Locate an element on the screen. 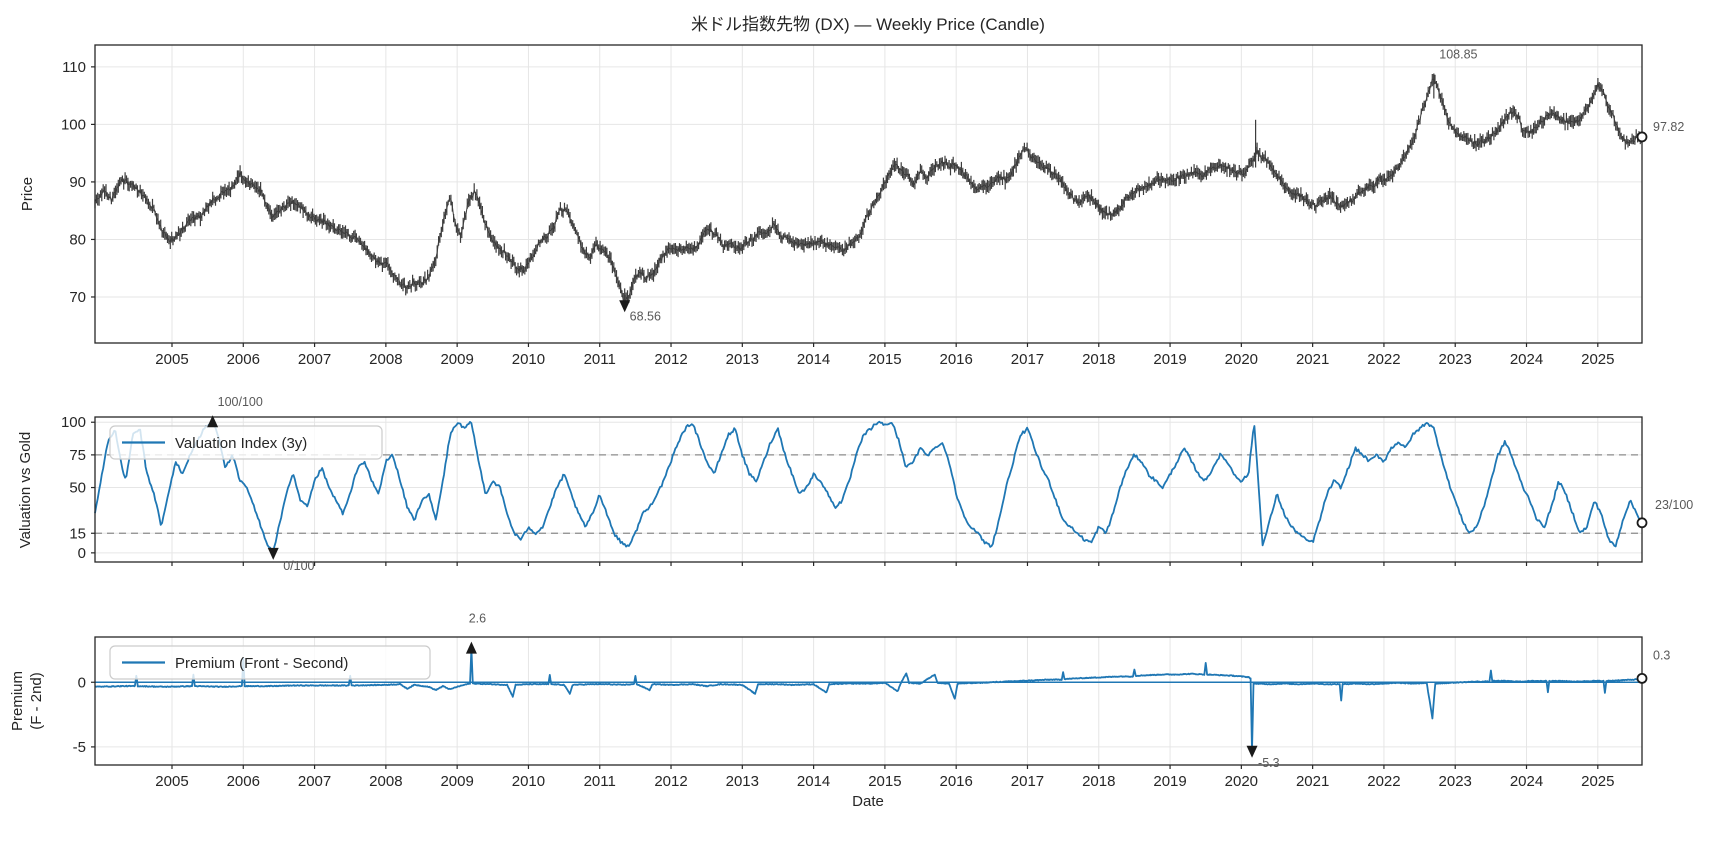 This screenshot has width=1728, height=849. valuation-series-line is located at coordinates (868, 487).